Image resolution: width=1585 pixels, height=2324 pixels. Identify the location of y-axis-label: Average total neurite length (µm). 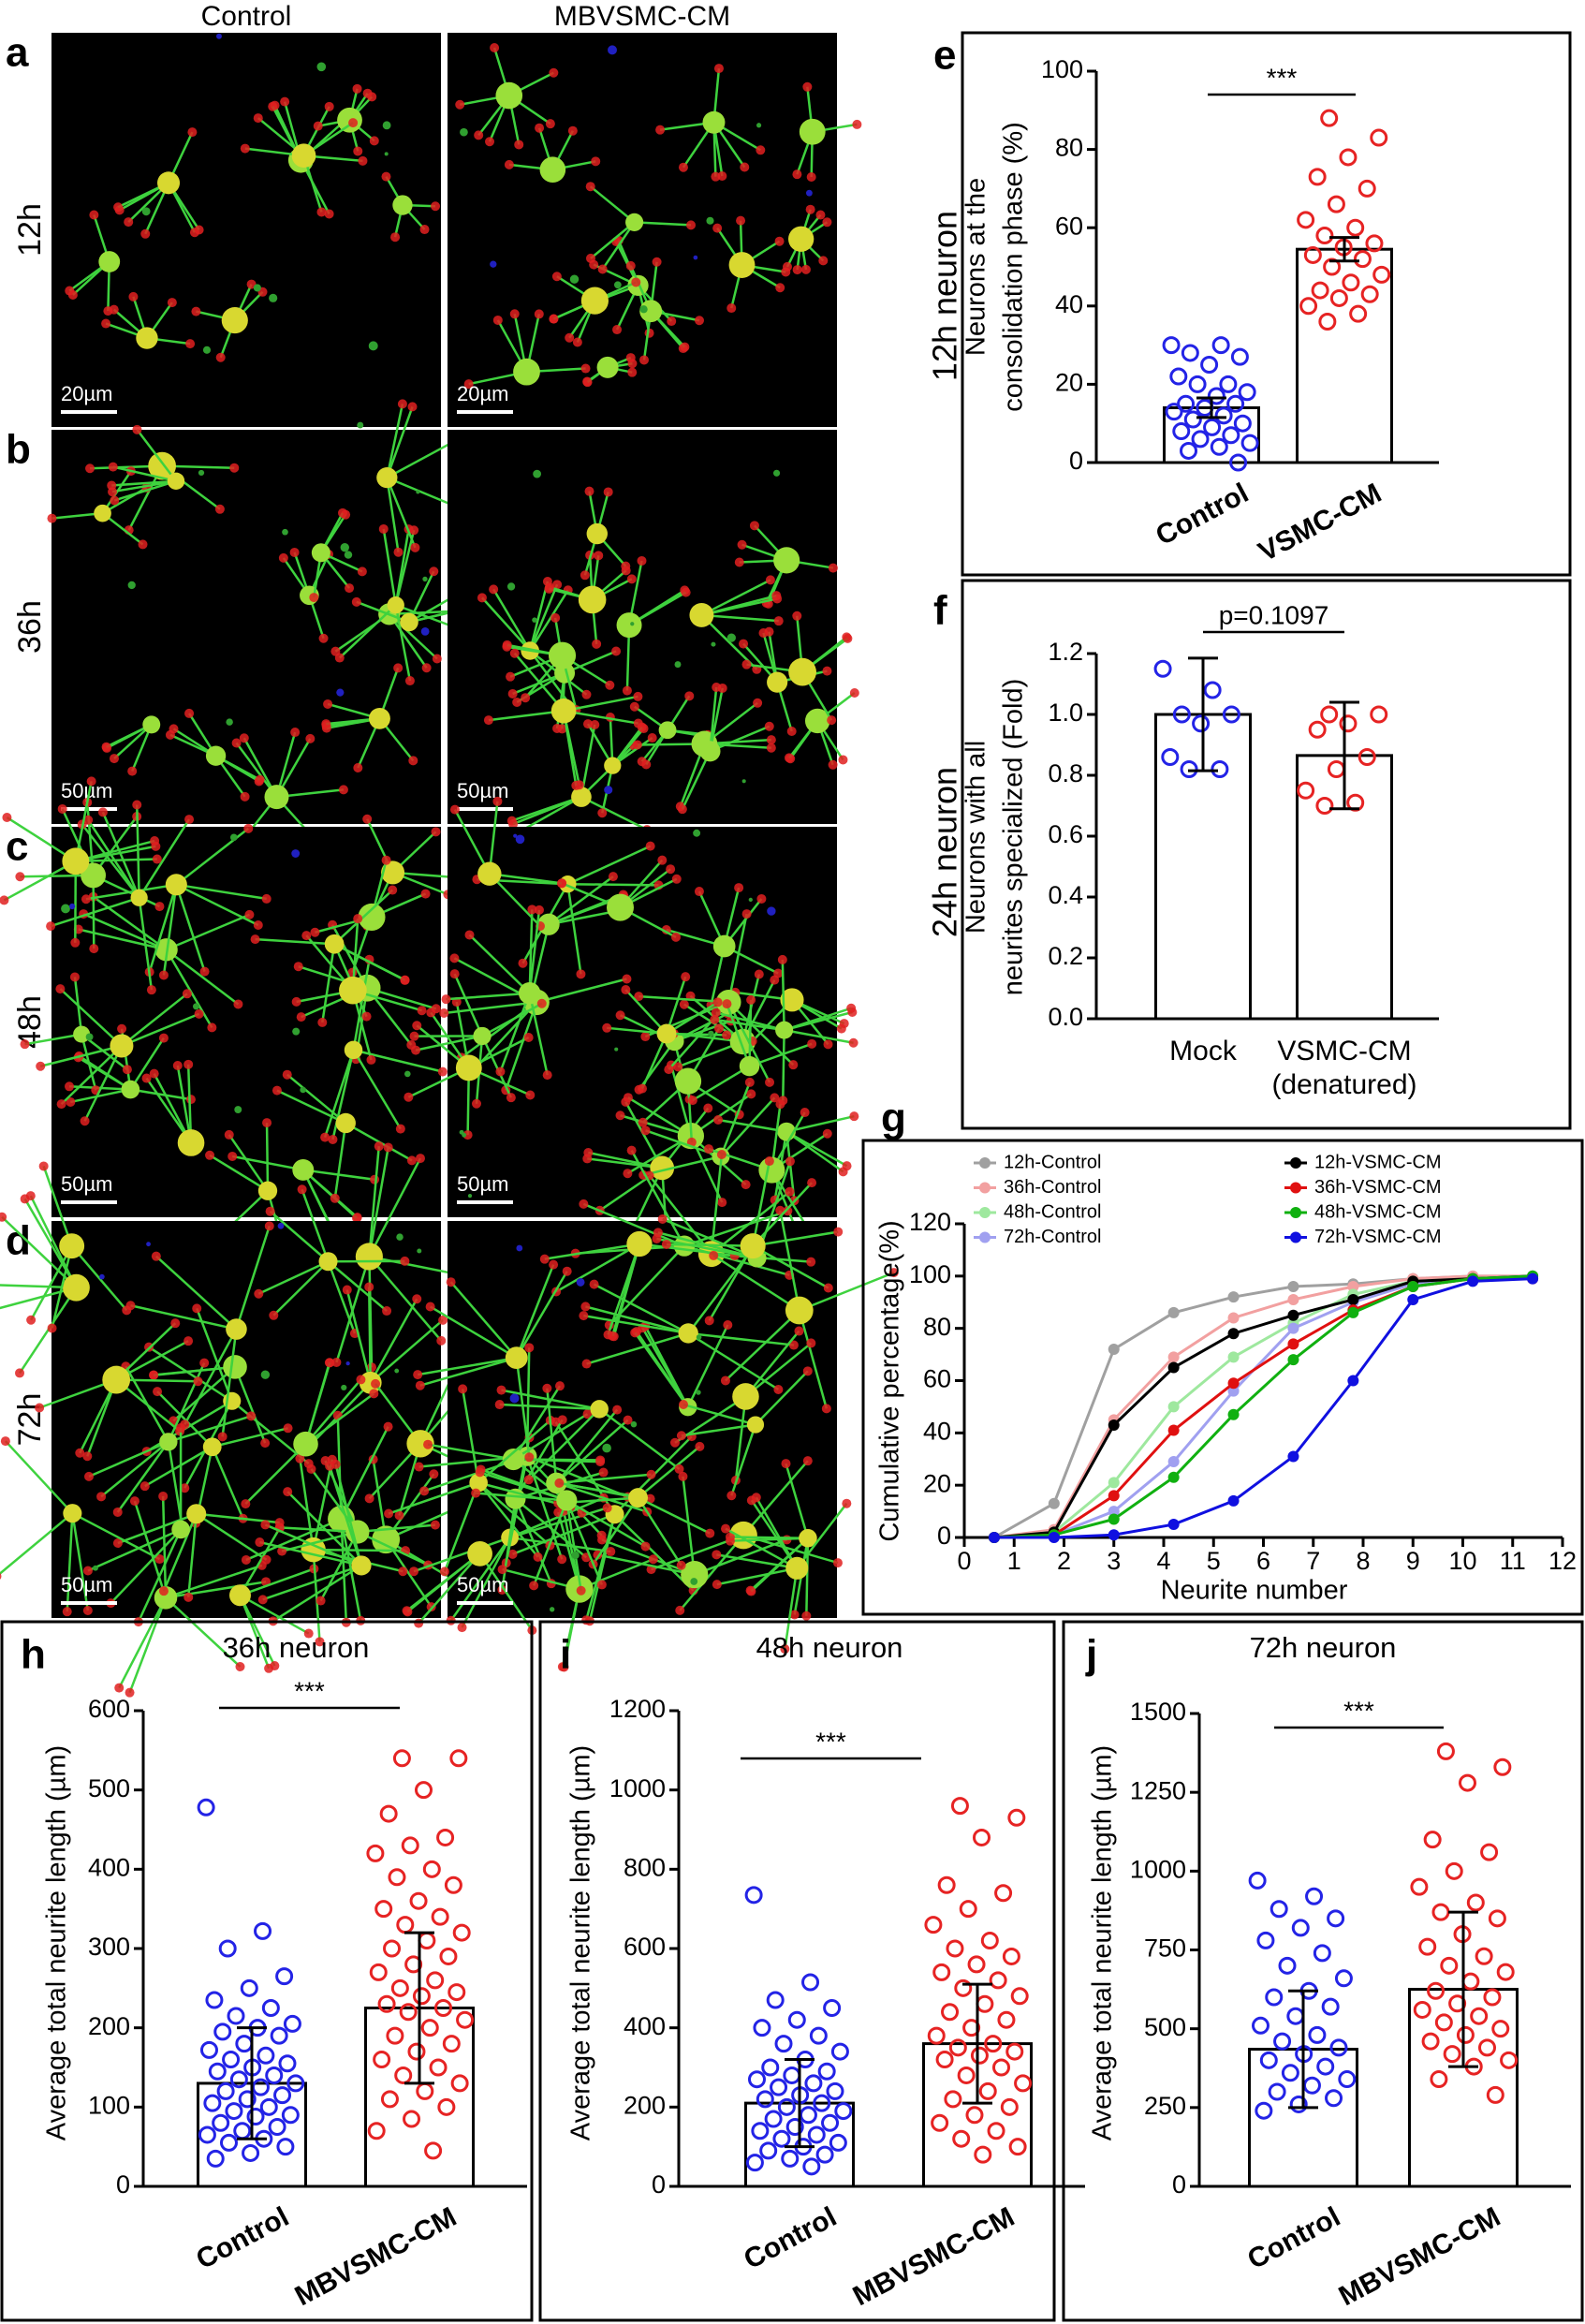
(1103, 1942).